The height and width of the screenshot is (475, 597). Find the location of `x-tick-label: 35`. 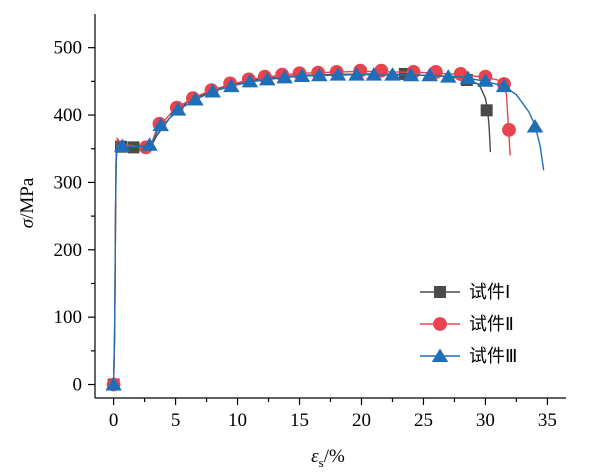

x-tick-label: 35 is located at coordinates (547, 420).